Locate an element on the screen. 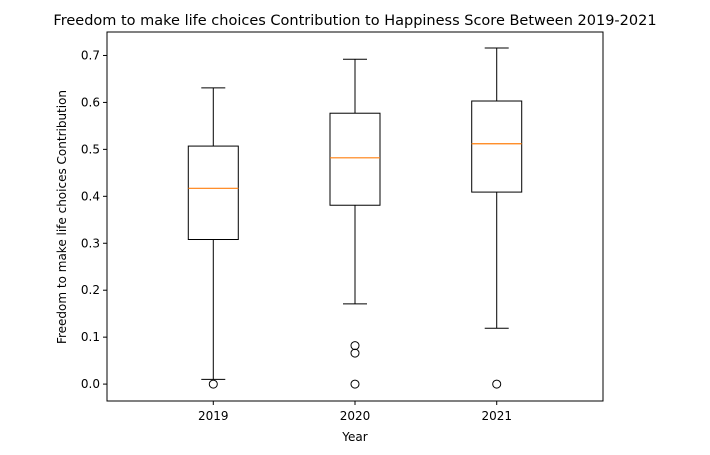 The width and height of the screenshot is (710, 455). y-tick-label: 0.1 is located at coordinates (90, 337).